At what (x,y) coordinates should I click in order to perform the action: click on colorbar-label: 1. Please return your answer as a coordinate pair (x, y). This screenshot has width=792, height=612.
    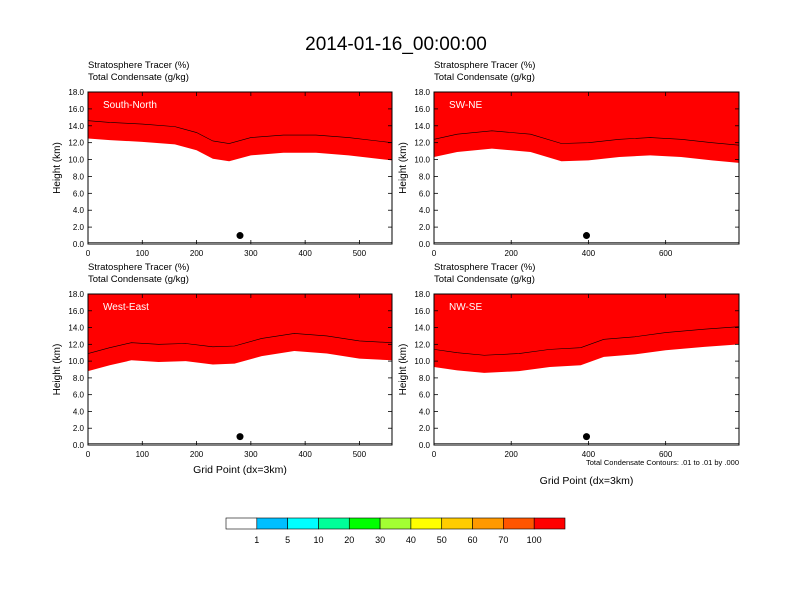
    Looking at the image, I should click on (256, 540).